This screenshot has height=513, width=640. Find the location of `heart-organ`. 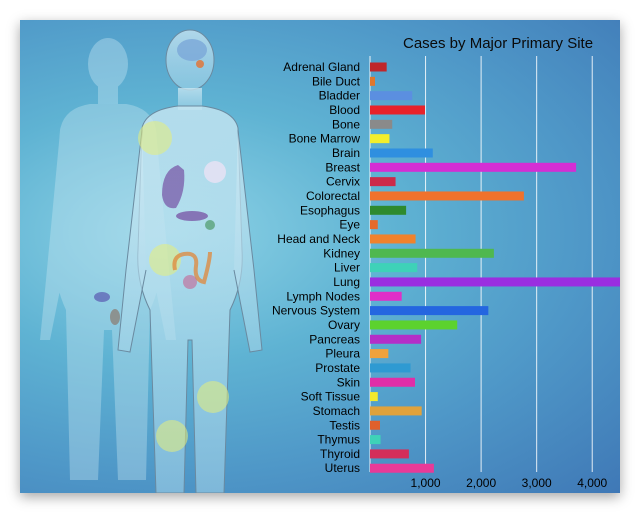

heart-organ is located at coordinates (215, 172).